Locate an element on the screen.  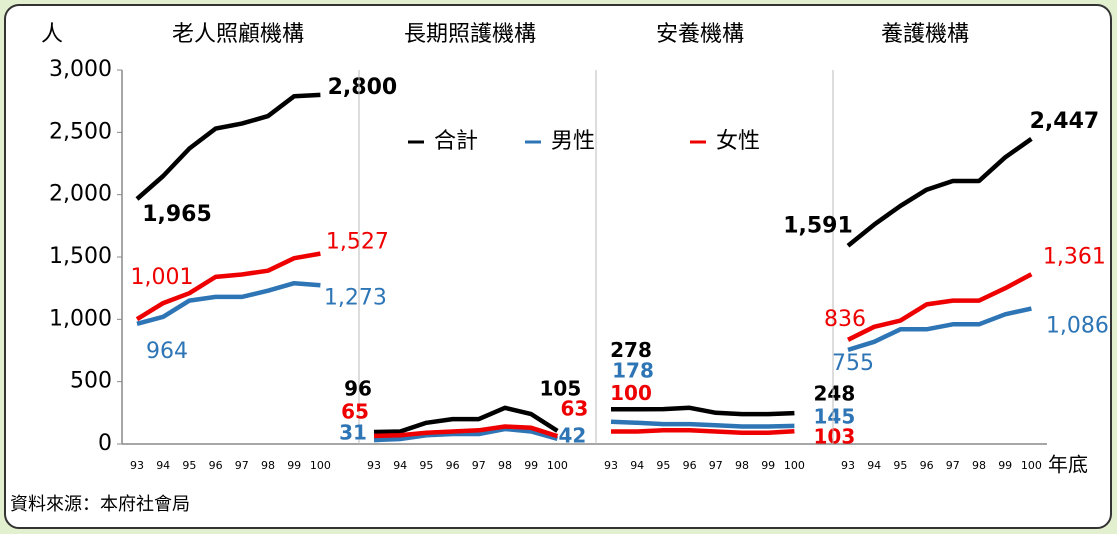
x-axis-label: 年底 is located at coordinates (1068, 465).